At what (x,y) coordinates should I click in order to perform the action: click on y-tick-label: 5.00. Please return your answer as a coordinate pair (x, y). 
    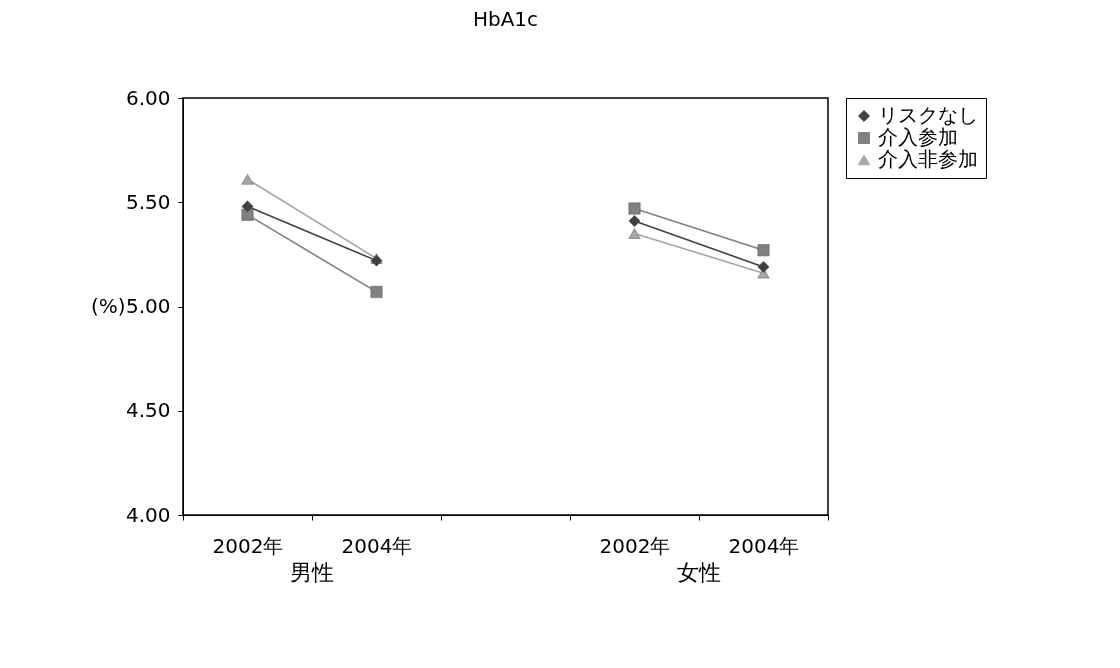
    Looking at the image, I should click on (148, 306).